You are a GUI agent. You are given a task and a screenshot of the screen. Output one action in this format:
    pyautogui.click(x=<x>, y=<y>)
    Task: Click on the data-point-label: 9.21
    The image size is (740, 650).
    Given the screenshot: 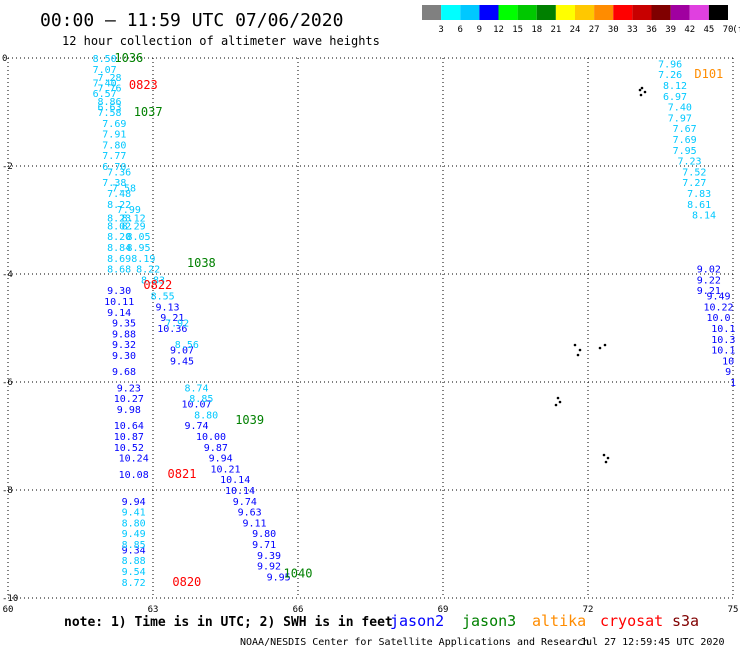 What is the action you would take?
    pyautogui.click(x=709, y=291)
    